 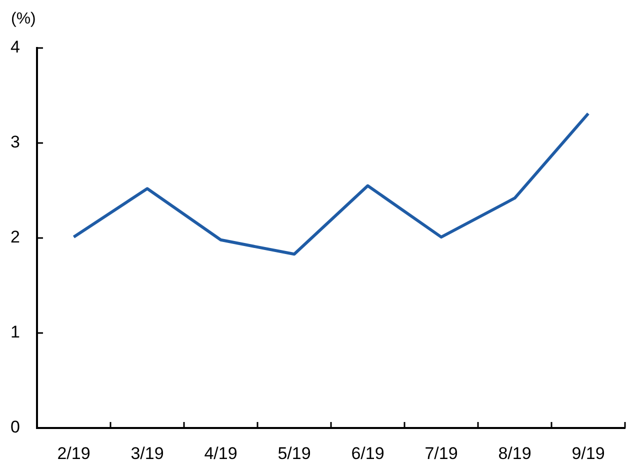 I want to click on y-tick-label: 1, so click(x=15, y=332).